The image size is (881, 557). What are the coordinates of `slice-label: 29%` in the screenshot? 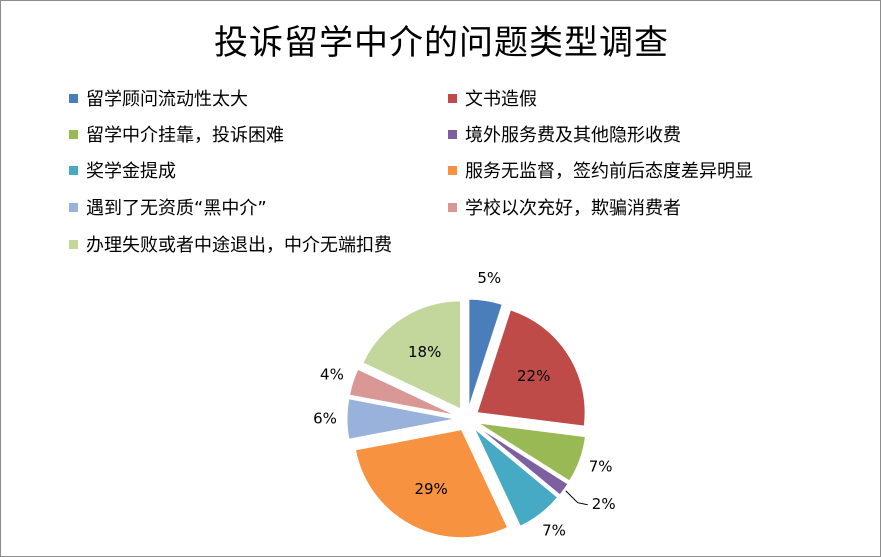 It's located at (430, 489).